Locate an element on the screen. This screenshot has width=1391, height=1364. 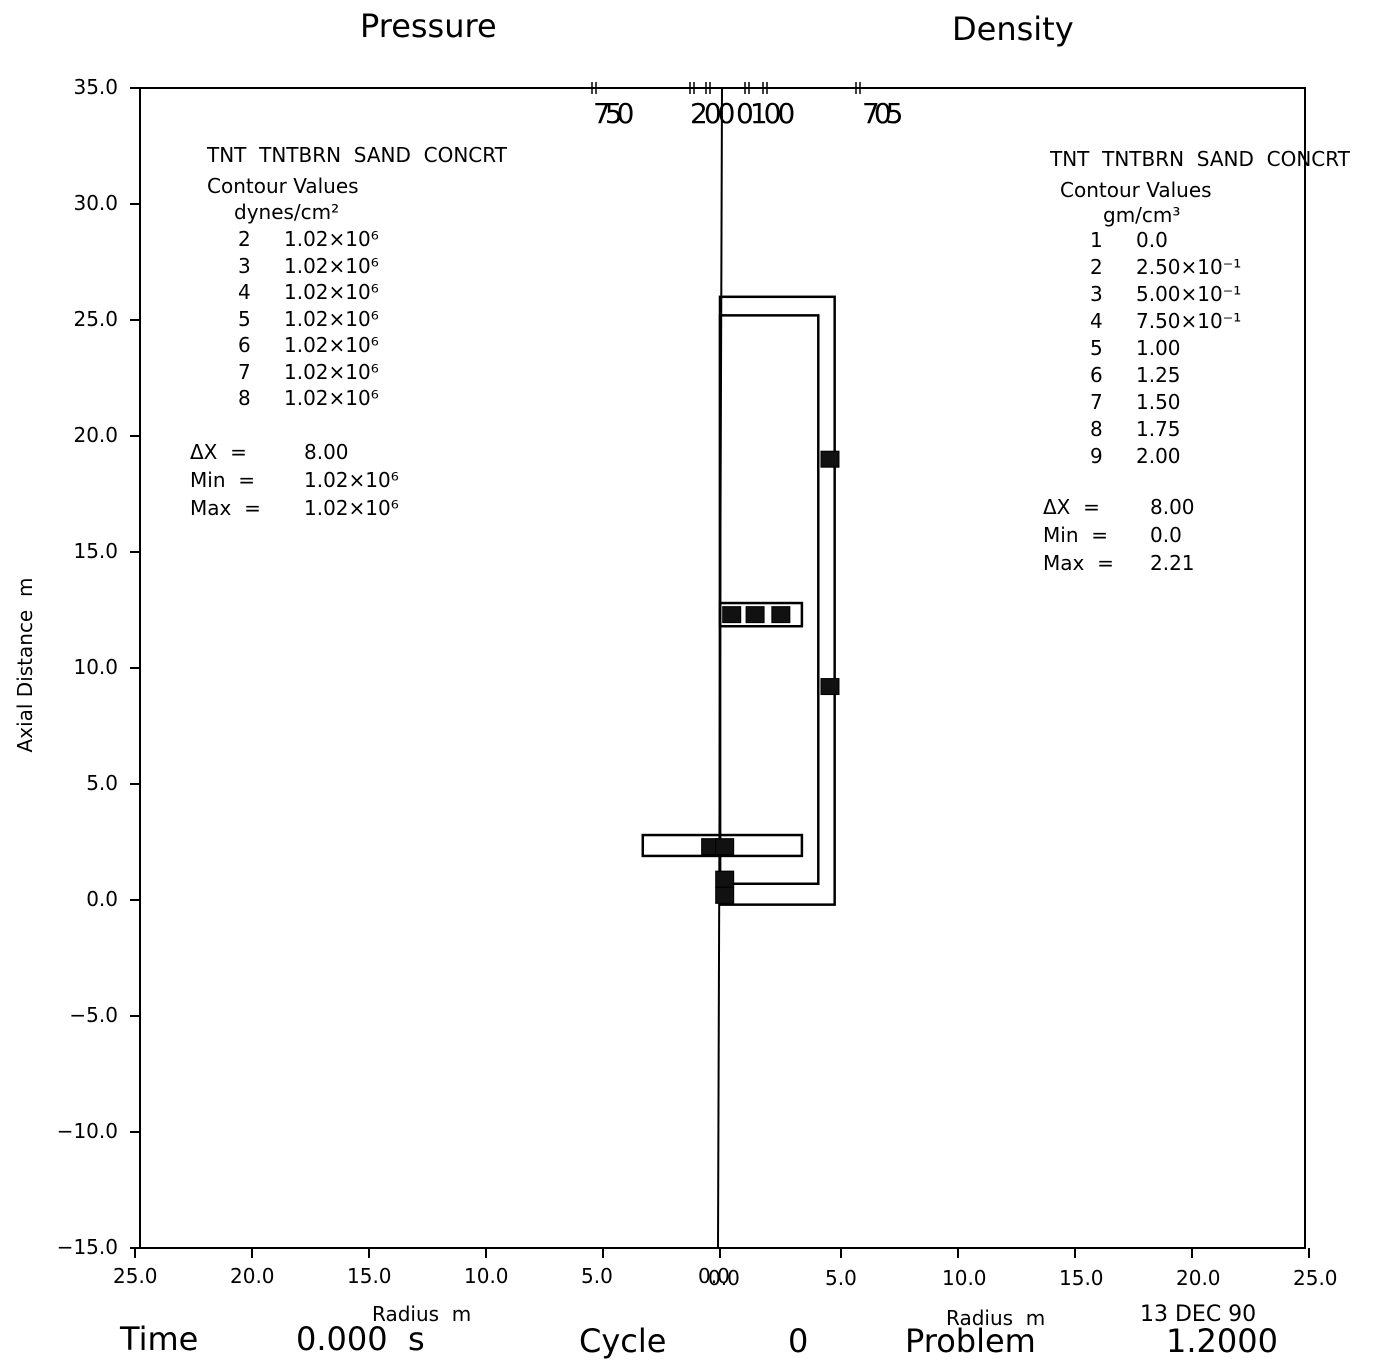
x-tick-label-left: 10.0 is located at coordinates (486, 1276).